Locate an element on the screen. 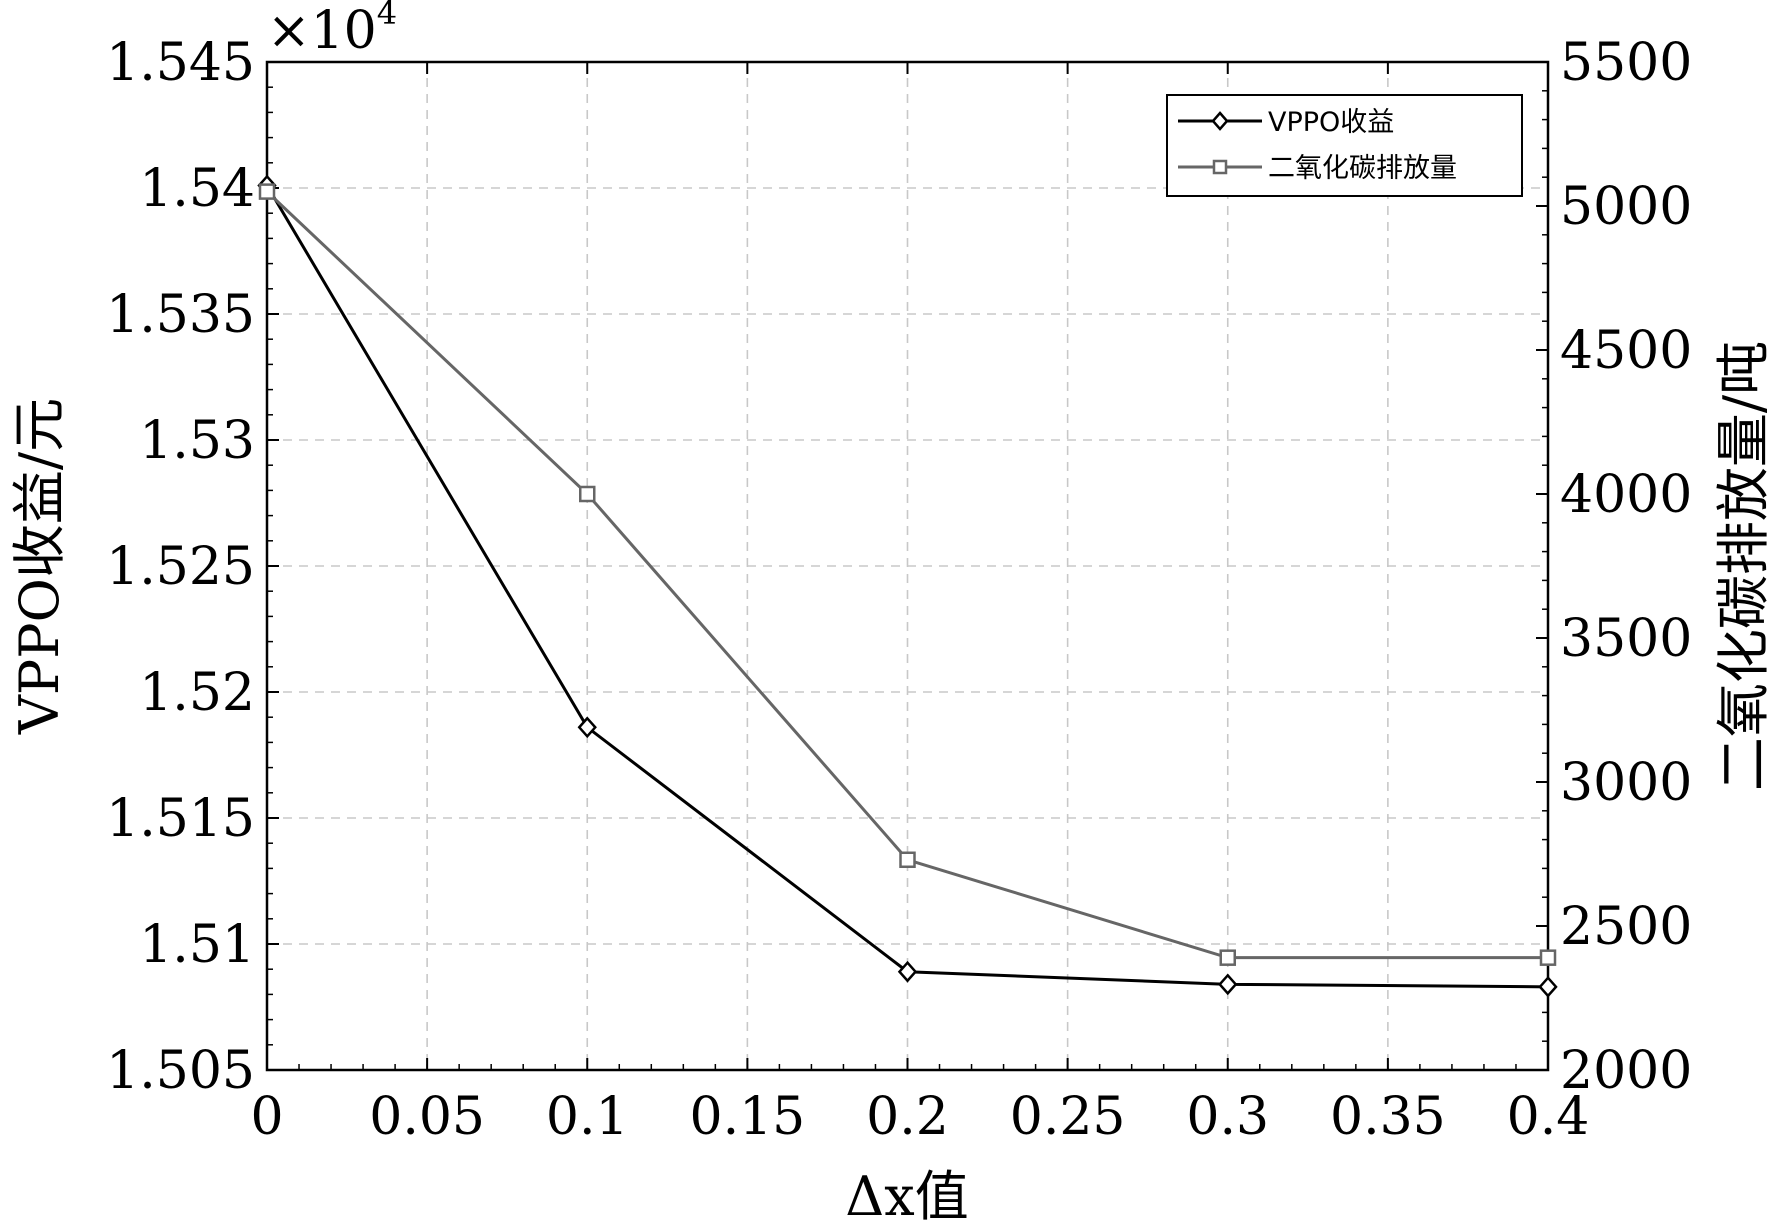 The image size is (1784, 1226). legend: VPPO收益 二氧化碳排放量 is located at coordinates (1344, 145).